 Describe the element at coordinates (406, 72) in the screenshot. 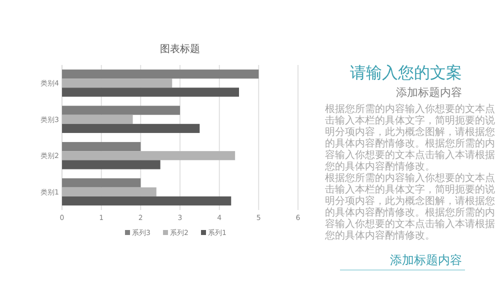

I see `text: 请输入您的文案` at that location.